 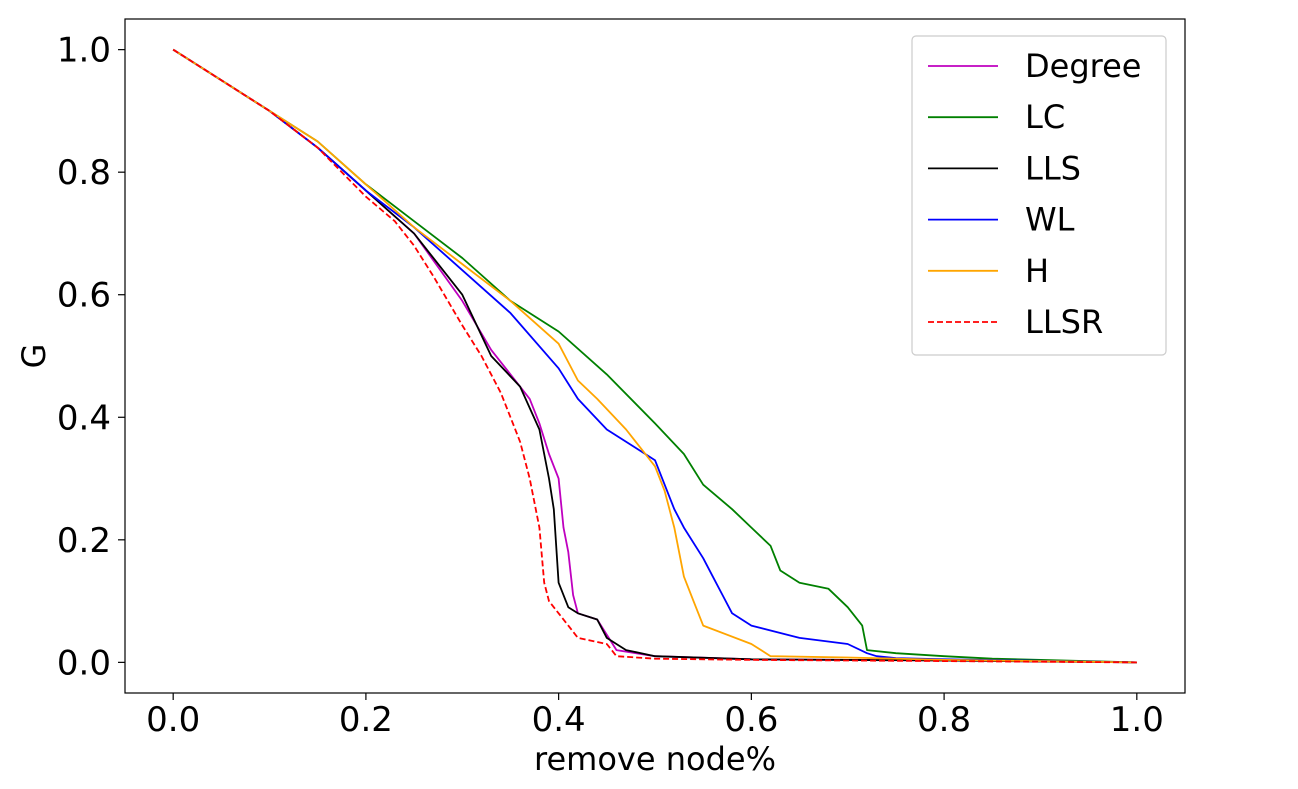 I want to click on y-tick-label: 0.0, so click(x=84, y=663).